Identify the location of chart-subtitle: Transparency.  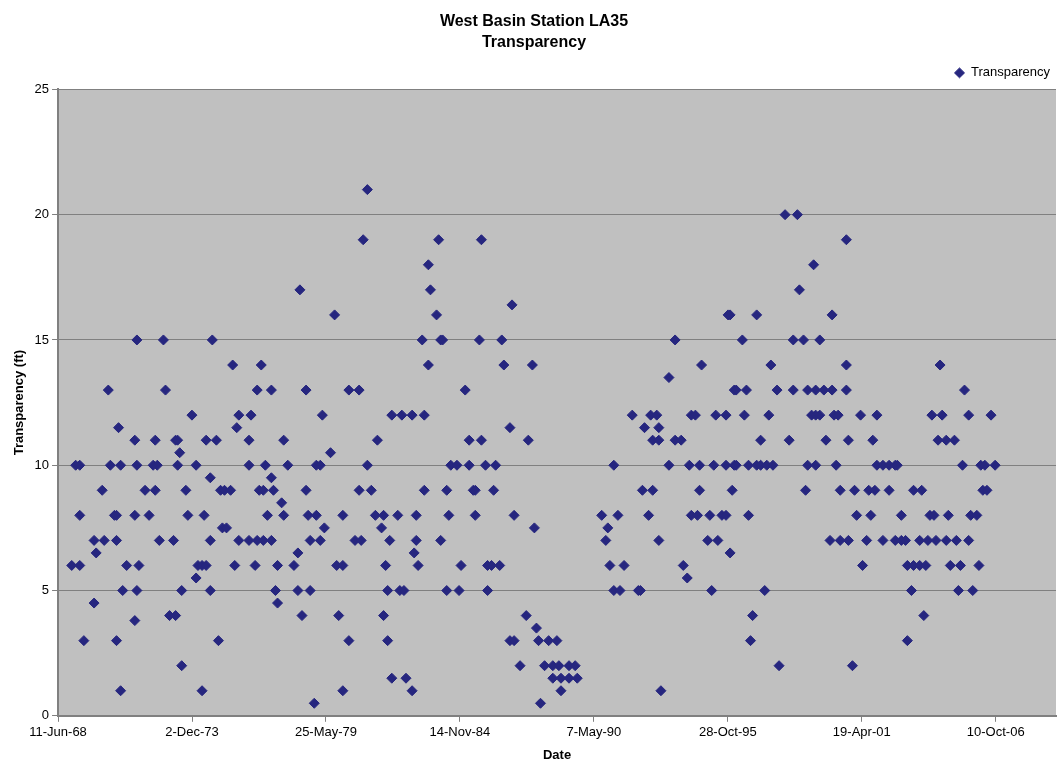
(534, 42).